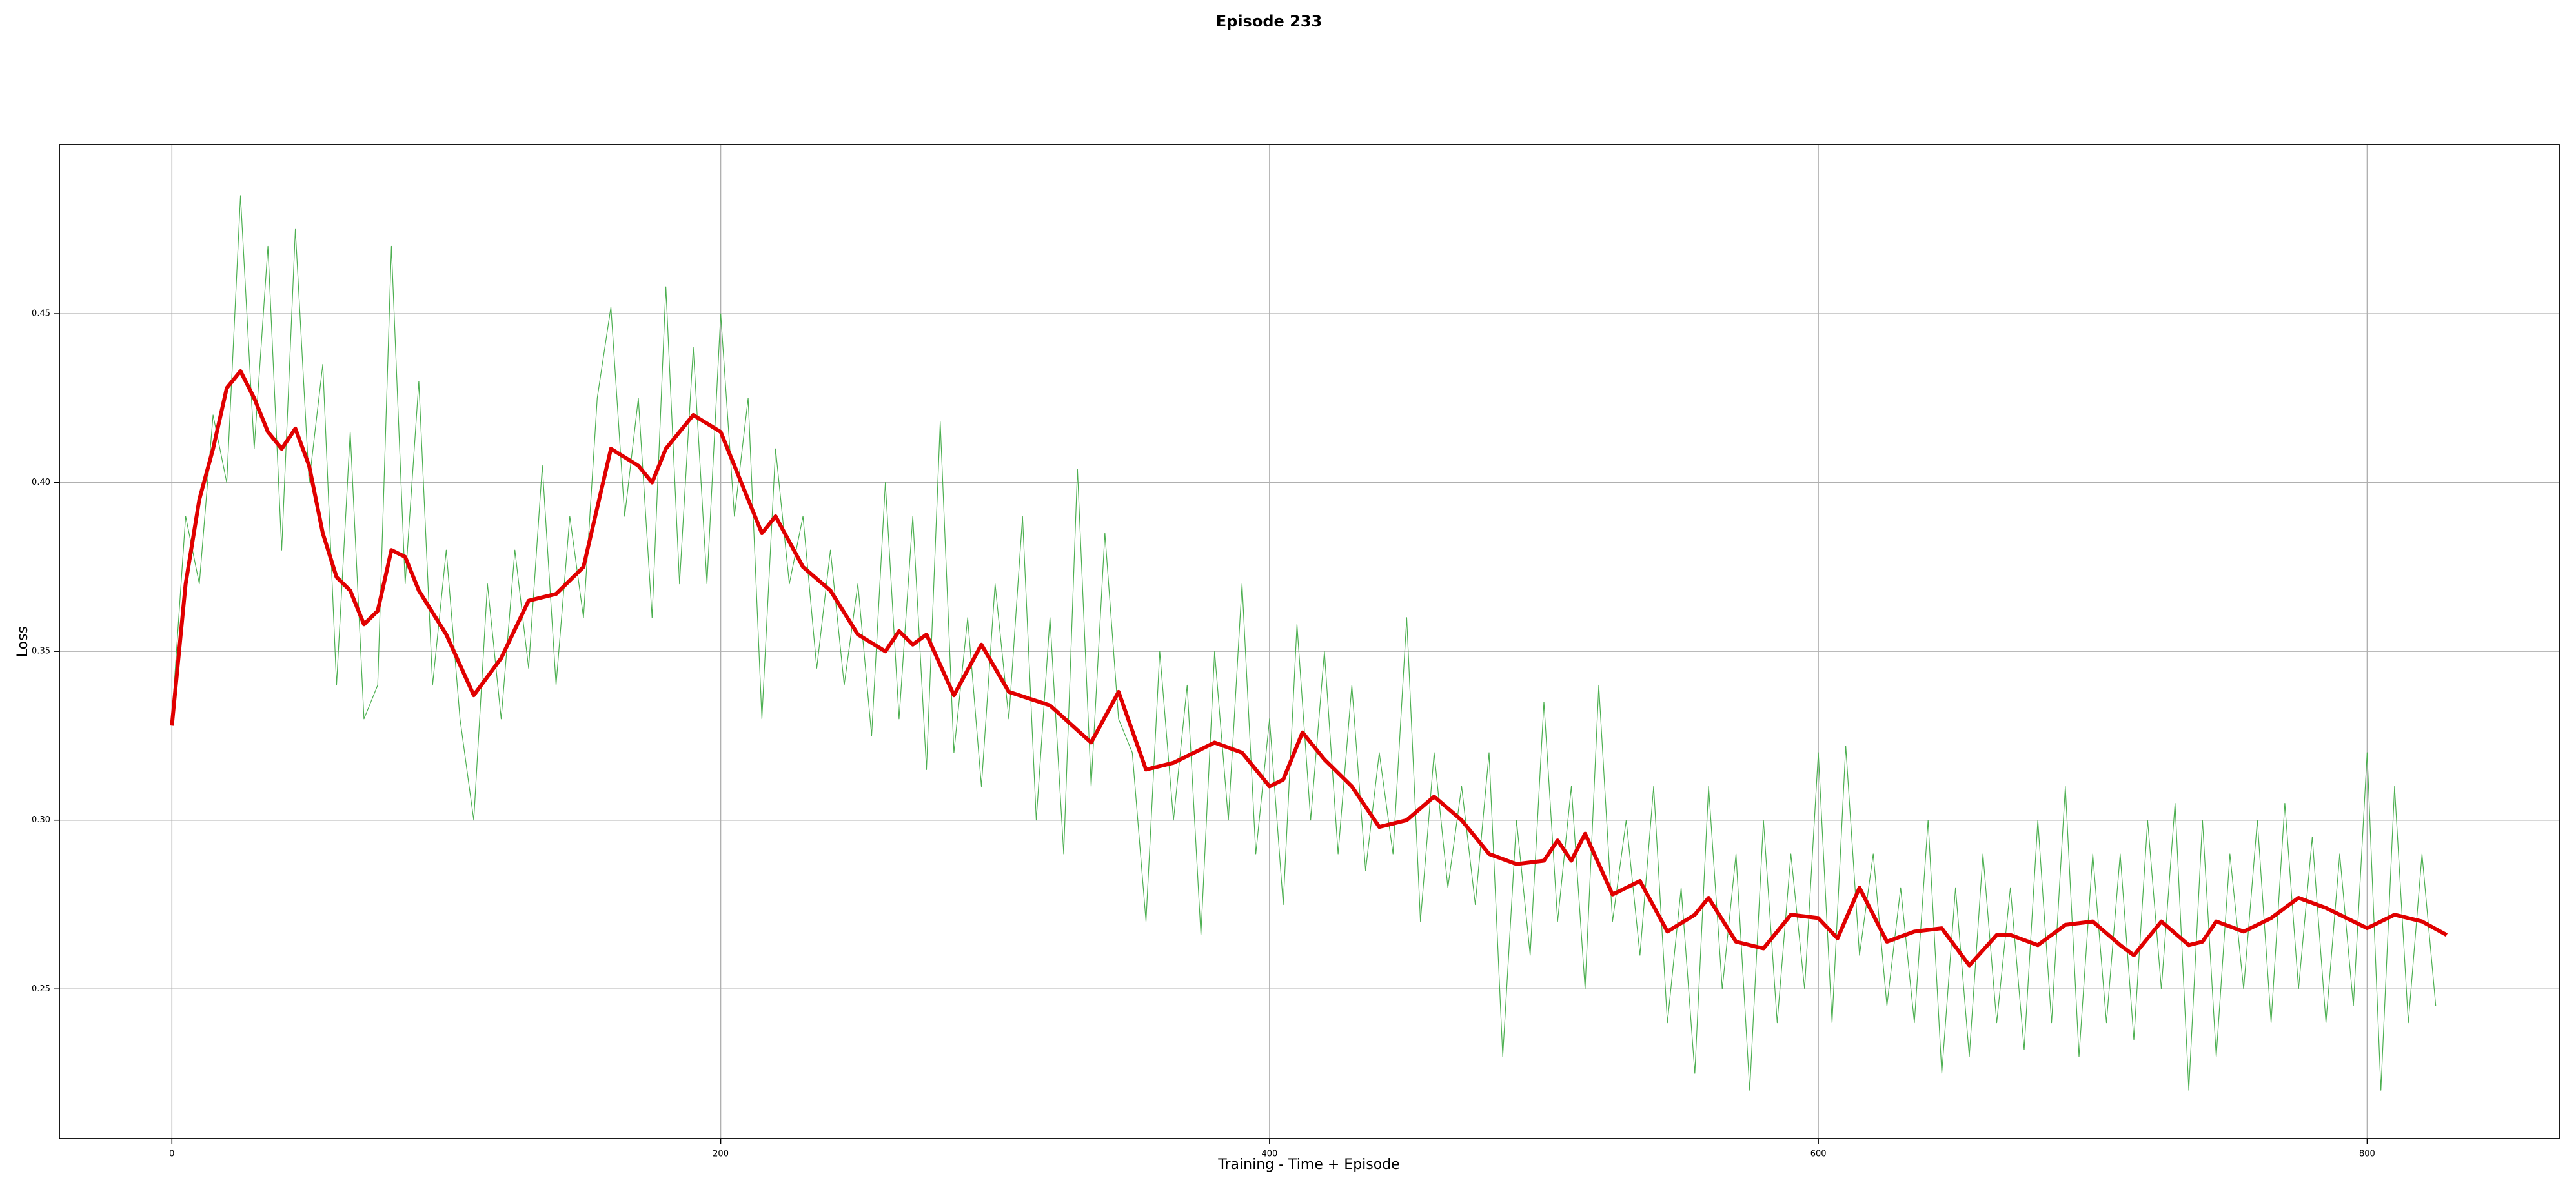 The height and width of the screenshot is (1187, 2576). What do you see at coordinates (41, 651) in the screenshot?
I see `y-tick-label: 0.35` at bounding box center [41, 651].